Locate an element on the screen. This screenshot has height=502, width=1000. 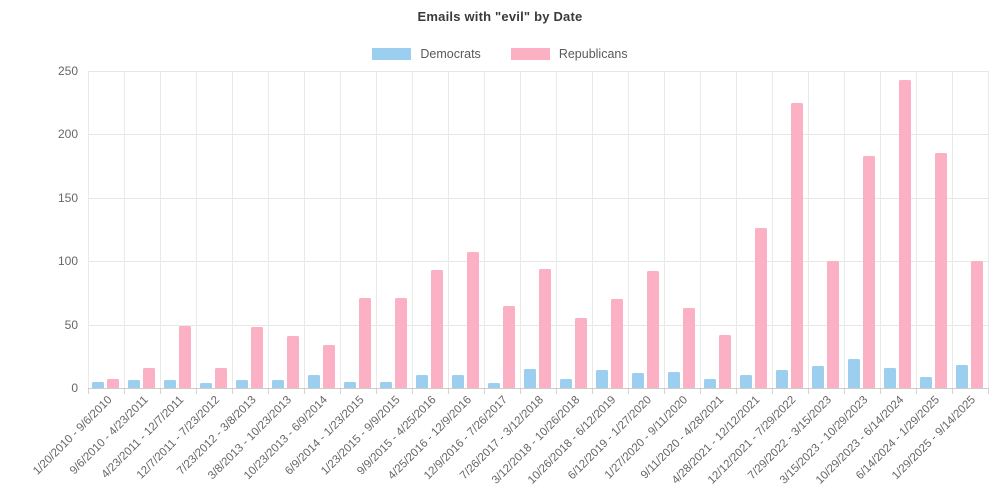
legend-label-republicans: Republicans is located at coordinates (593, 54).